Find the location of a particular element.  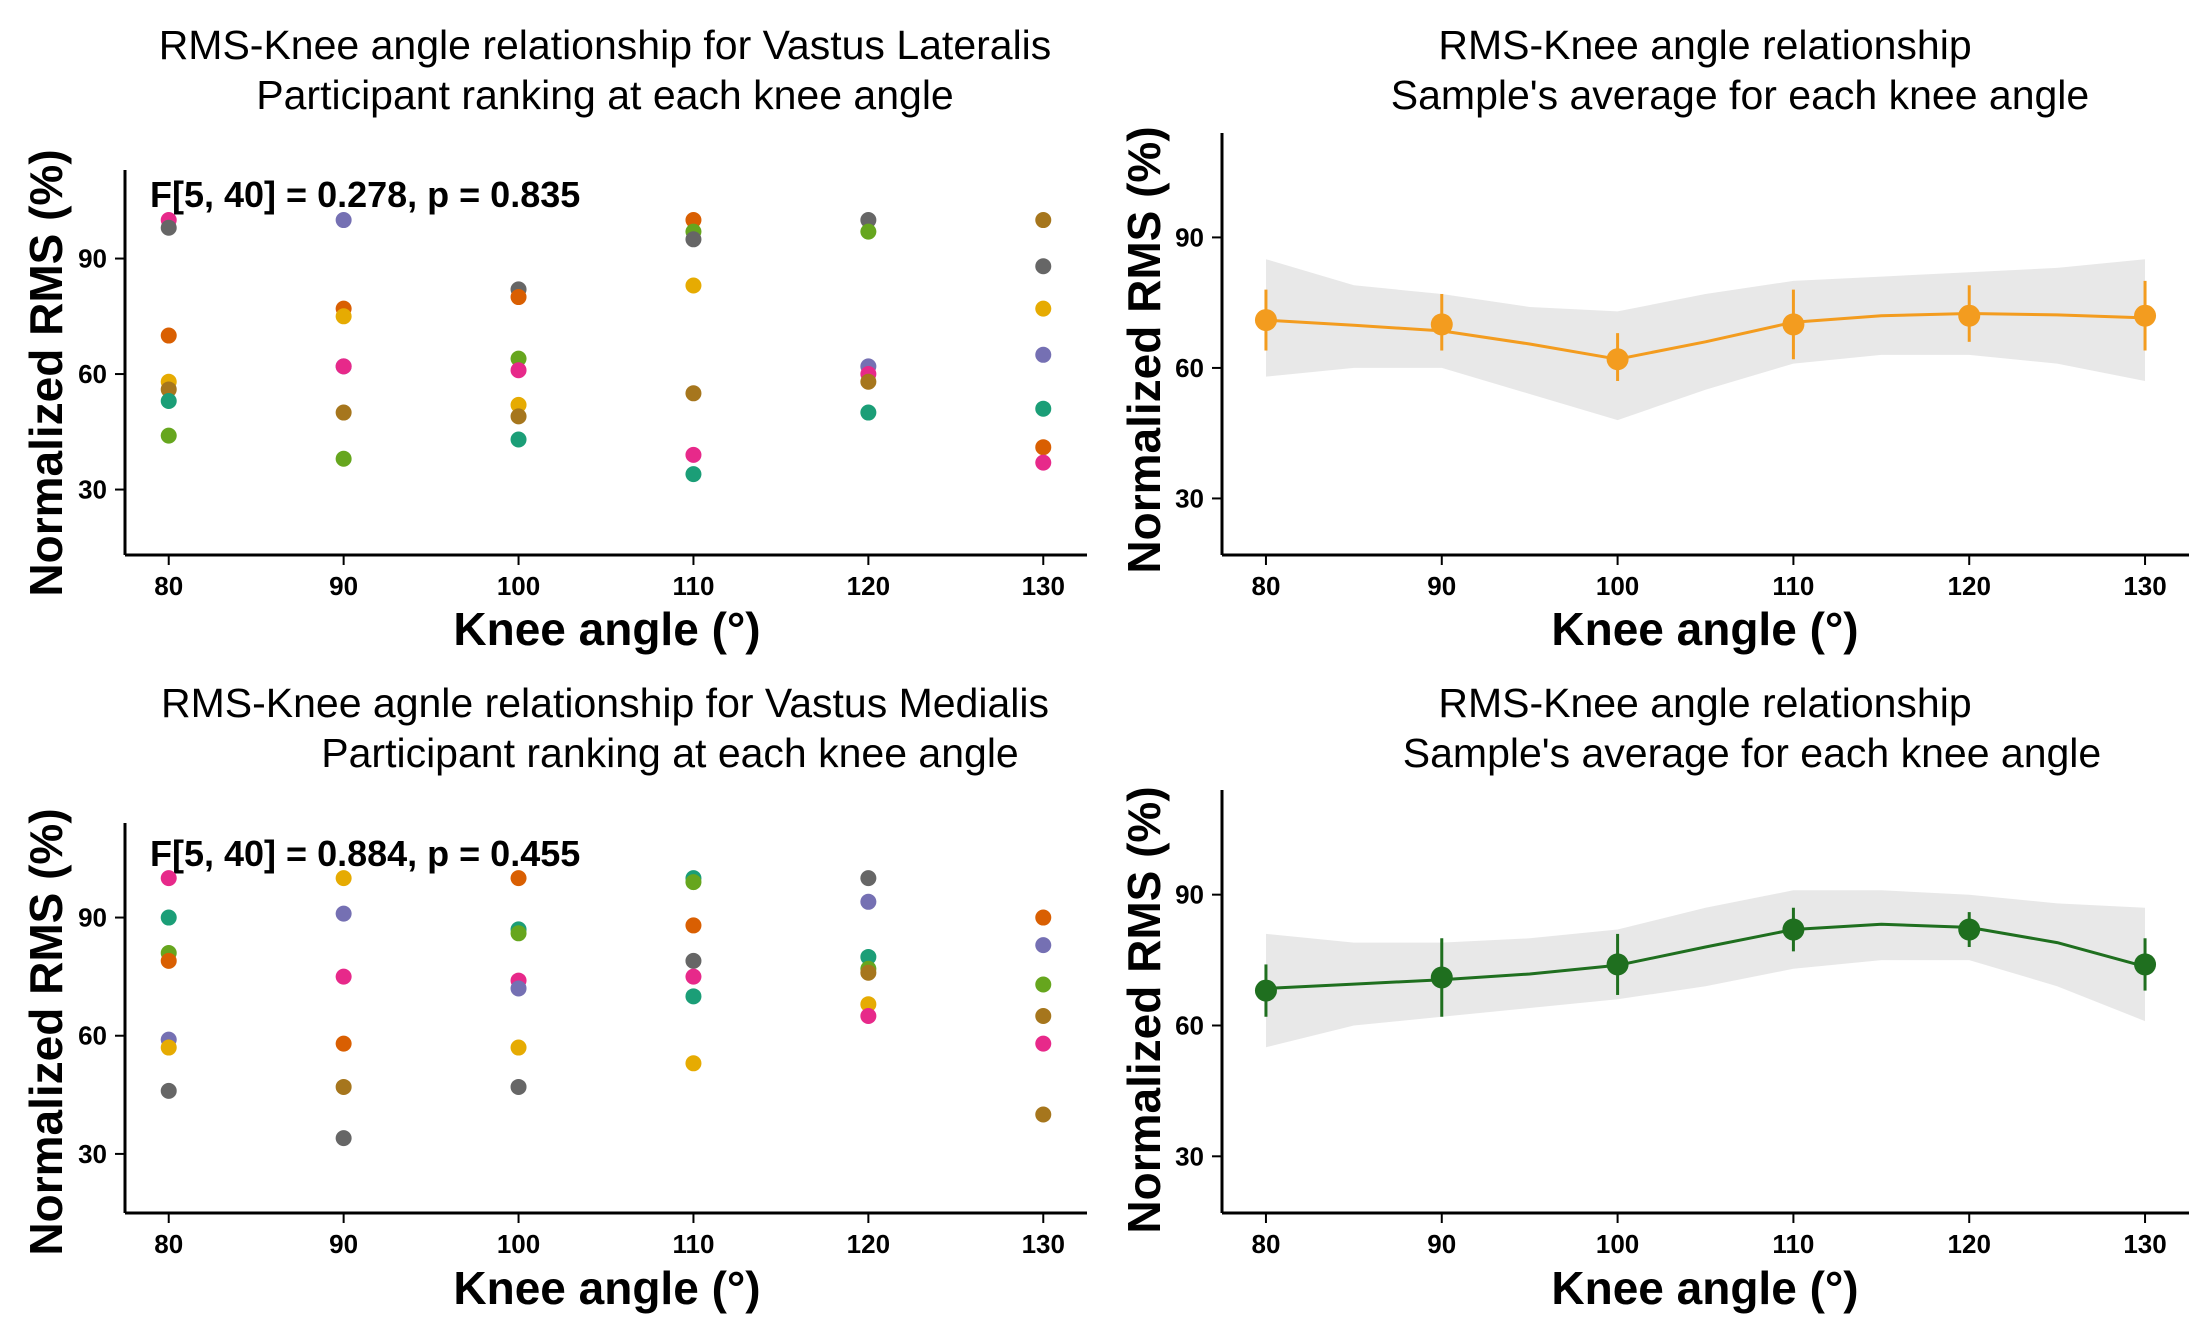

panel-title-line-2: Sample's average for each knee angle is located at coordinates (1752, 753).